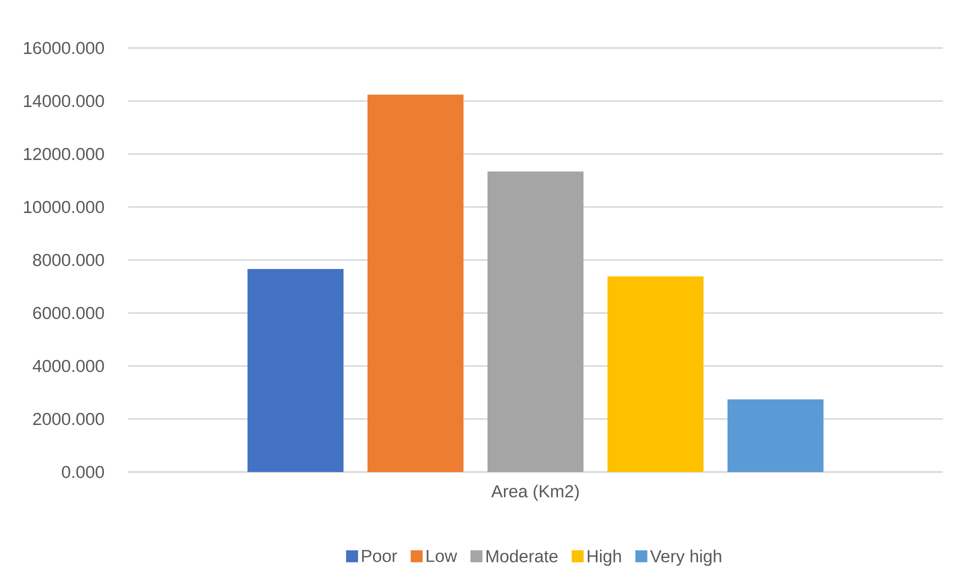 The width and height of the screenshot is (965, 584). What do you see at coordinates (68, 260) in the screenshot?
I see `y-tick-label: 8000.000` at bounding box center [68, 260].